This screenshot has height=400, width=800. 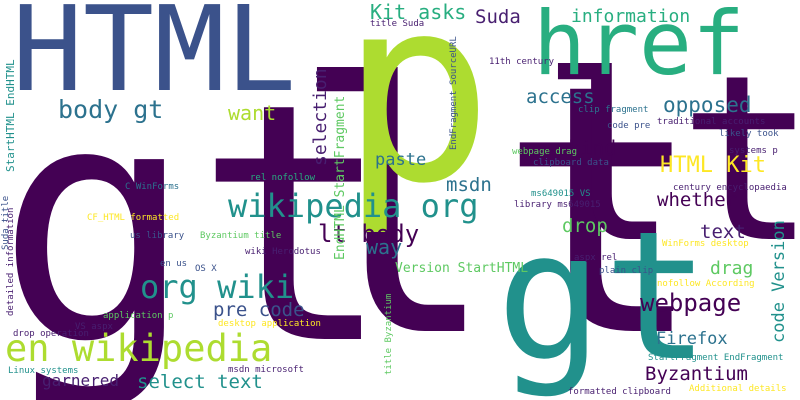 I want to click on cloud-word: likely took, so click(x=749, y=134).